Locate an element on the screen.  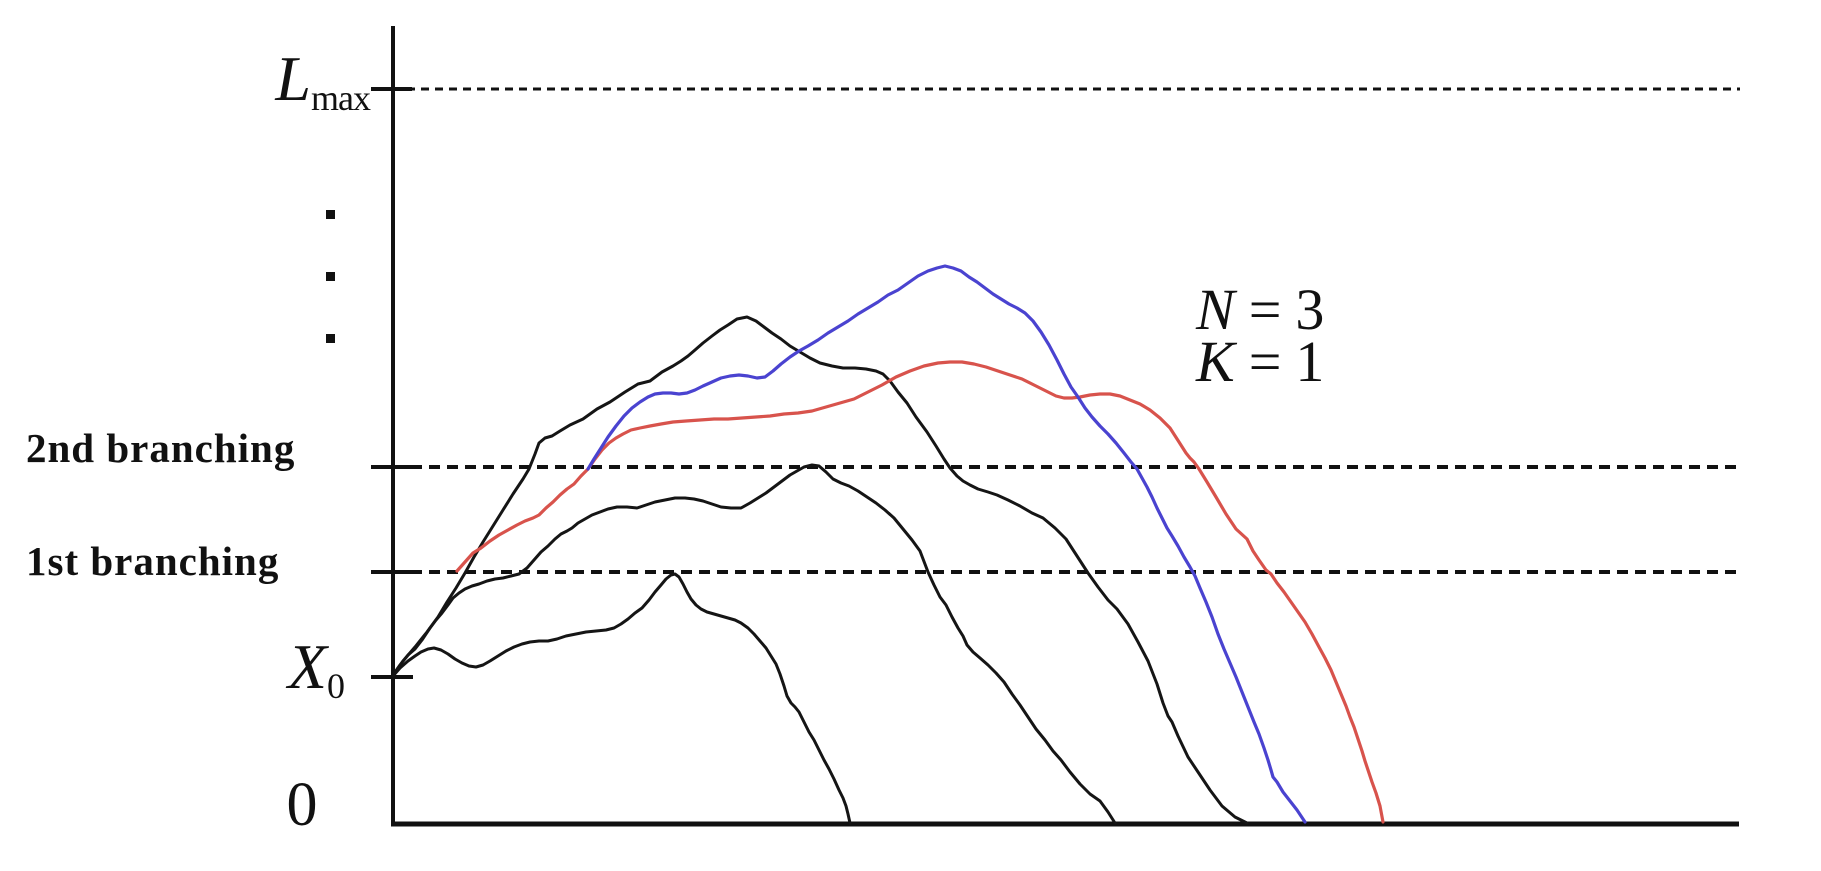
param-n-equals: = is located at coordinates (1265, 309).